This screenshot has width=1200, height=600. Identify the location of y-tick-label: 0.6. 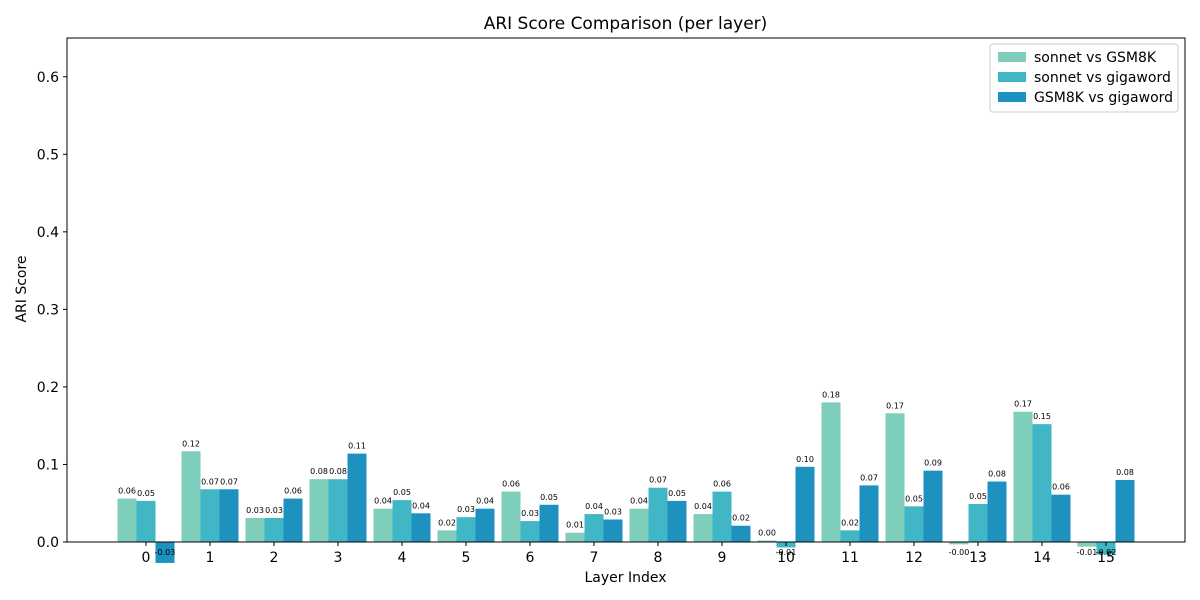
(48, 78).